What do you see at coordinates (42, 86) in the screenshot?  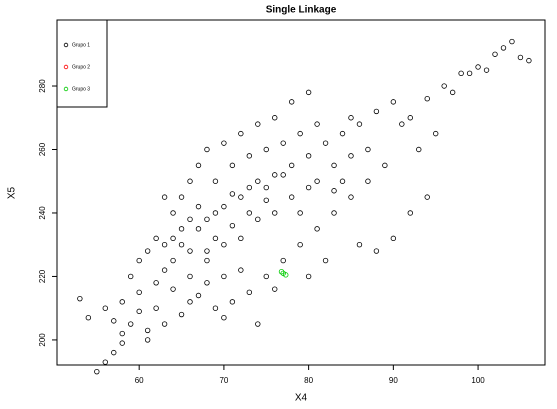 I see `y-tick-label: 280` at bounding box center [42, 86].